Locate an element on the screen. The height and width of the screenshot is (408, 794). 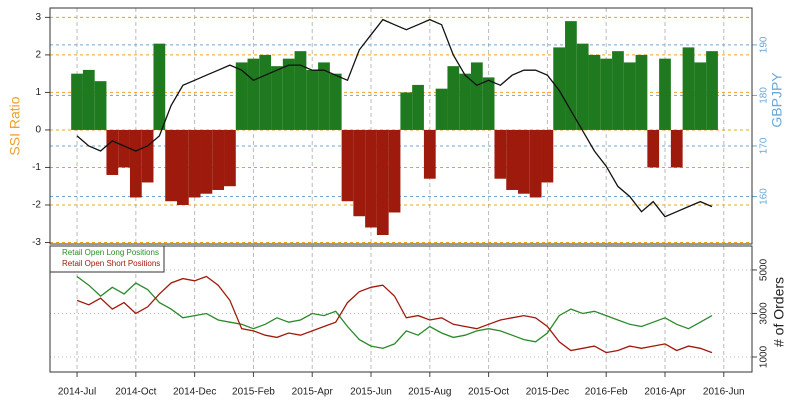
y-axis-label: SSI Ratio is located at coordinates (15, 125).